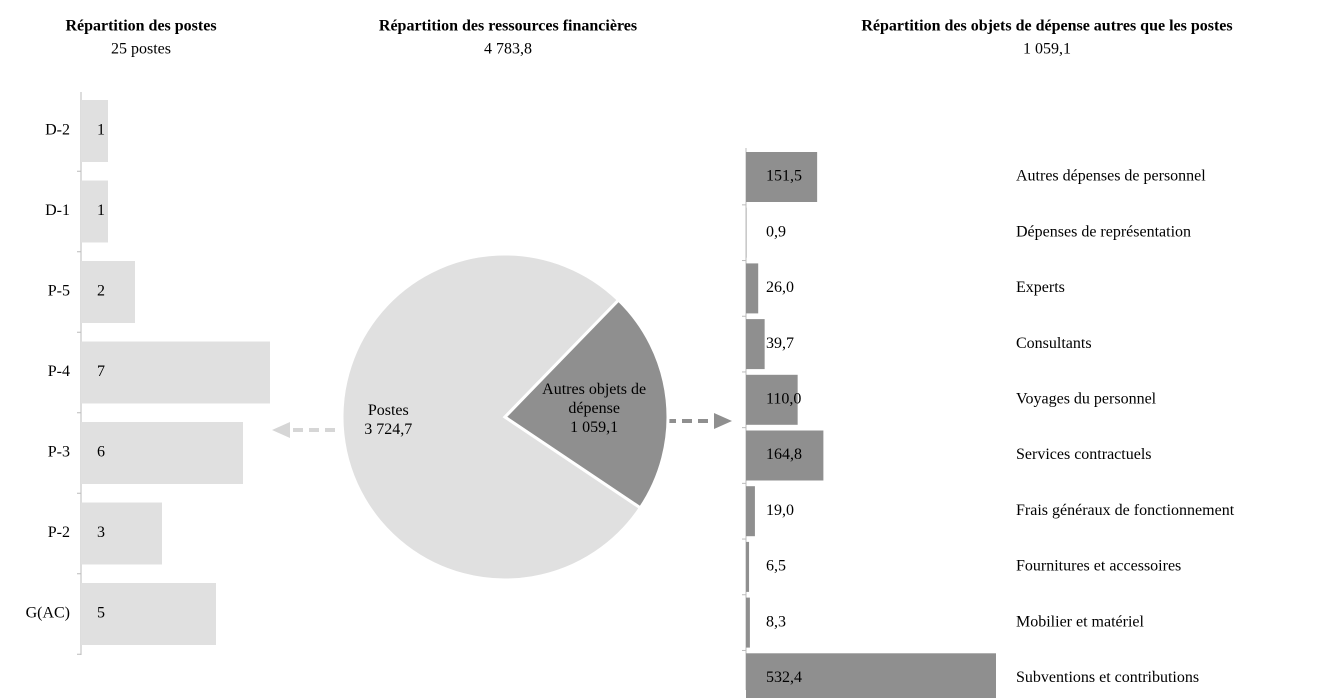  I want to click on category-label: G(AC), so click(48, 613).